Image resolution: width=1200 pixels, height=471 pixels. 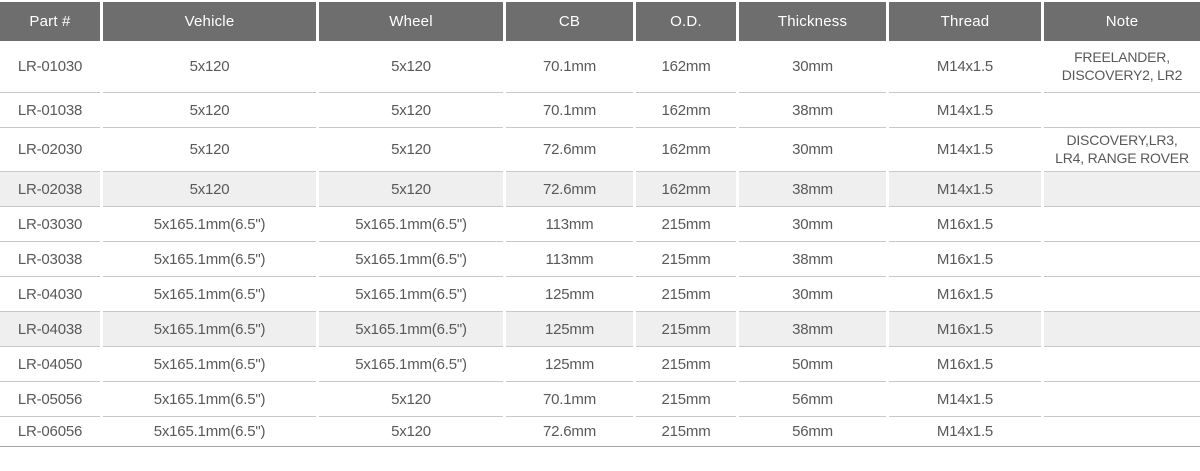 I want to click on cell-part: LR-05056, so click(x=50, y=399).